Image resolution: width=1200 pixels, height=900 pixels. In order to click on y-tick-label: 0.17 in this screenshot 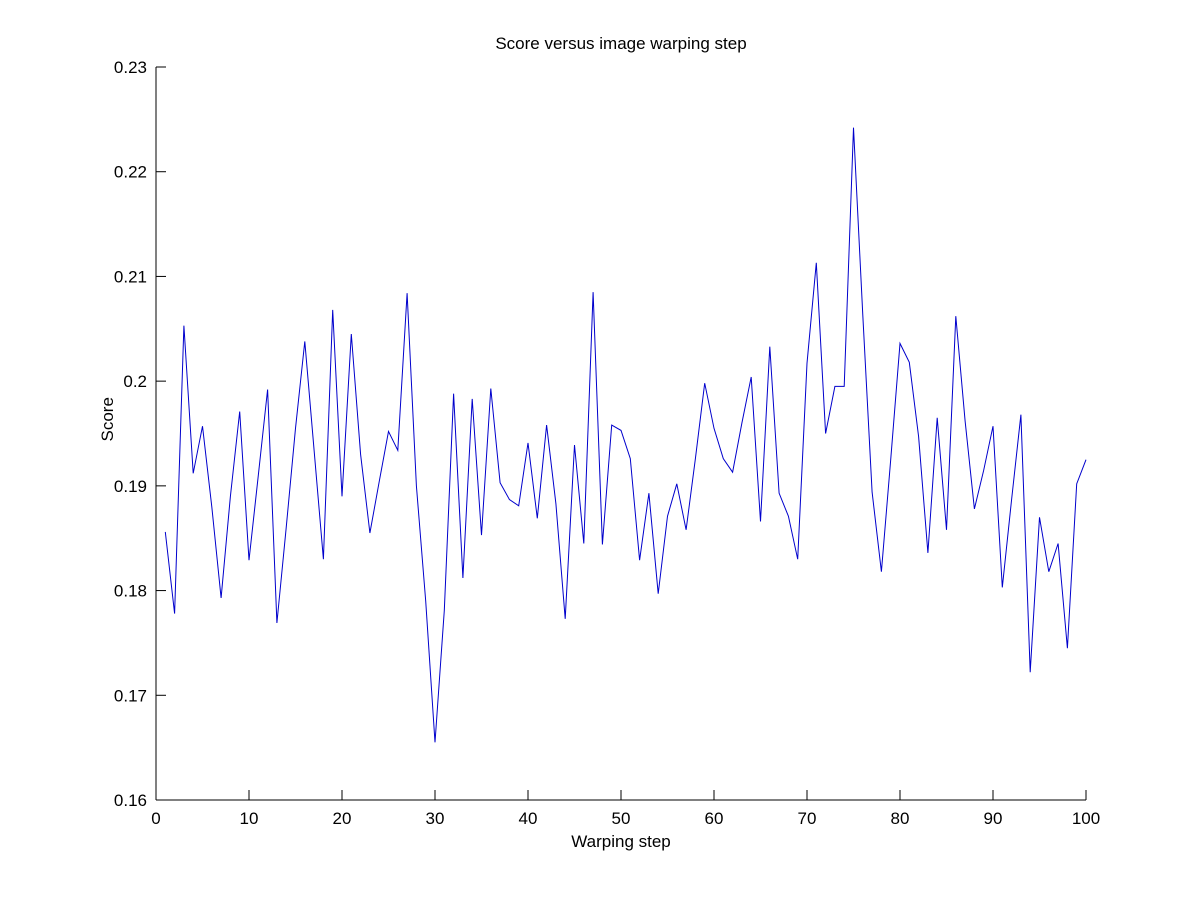, I will do `click(130, 695)`.